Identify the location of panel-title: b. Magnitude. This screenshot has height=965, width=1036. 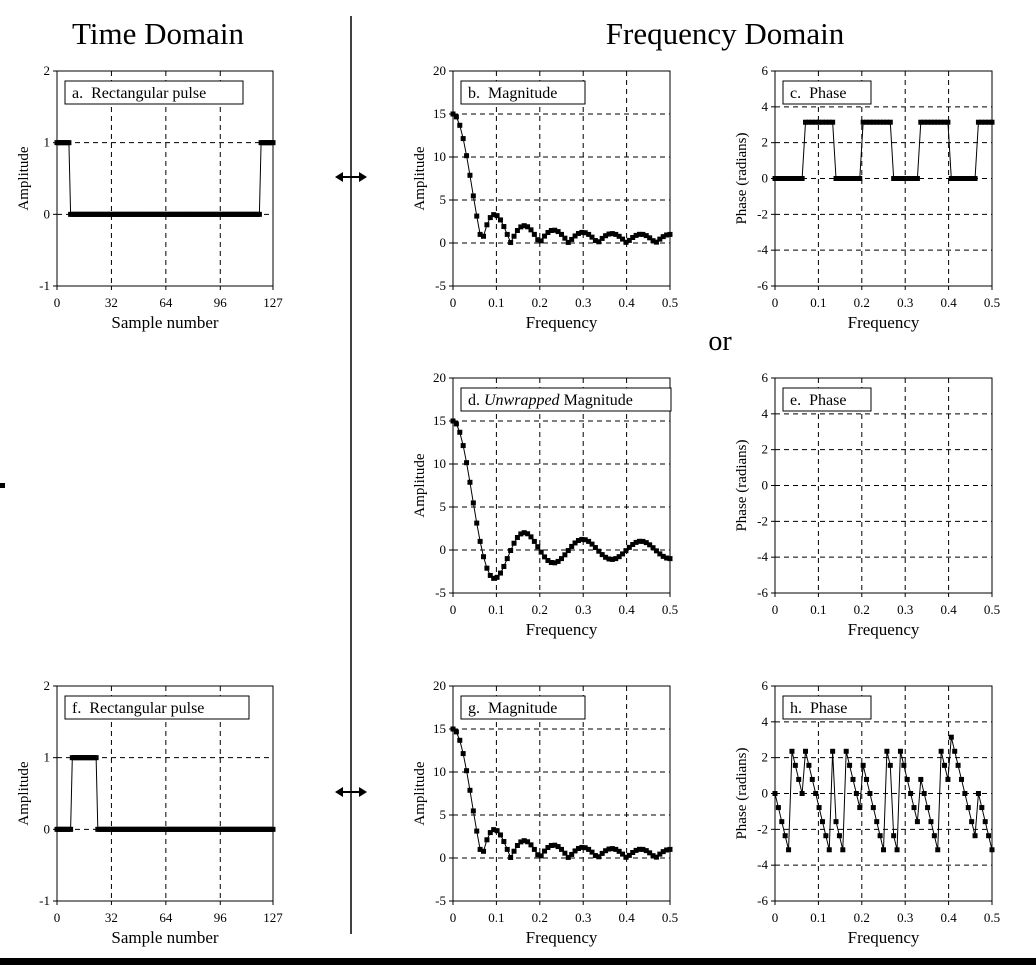
(512, 93).